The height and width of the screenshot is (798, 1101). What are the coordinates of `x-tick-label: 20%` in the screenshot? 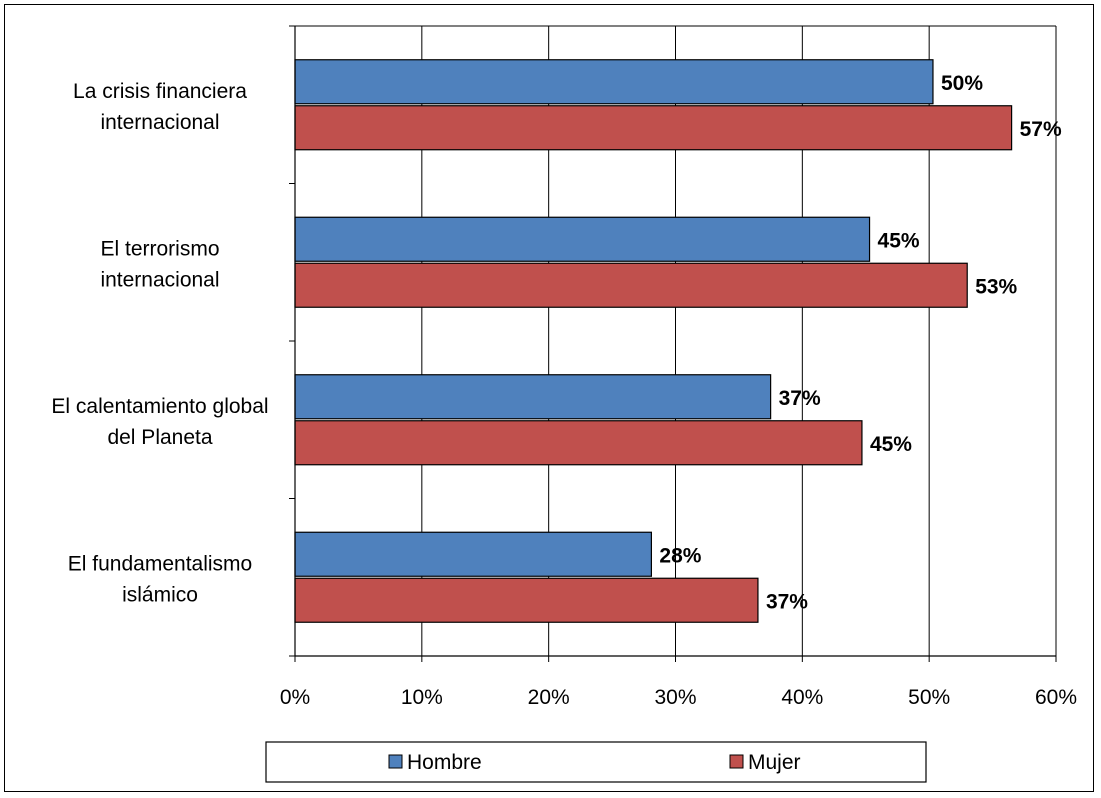 It's located at (549, 697).